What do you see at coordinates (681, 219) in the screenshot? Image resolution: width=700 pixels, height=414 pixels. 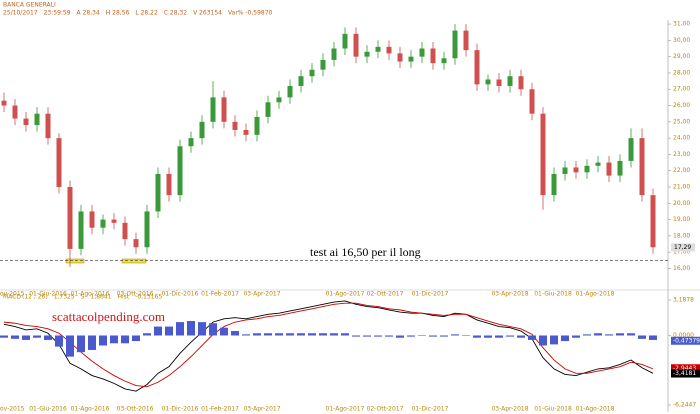 I see `y-tick-label: 19,00` at bounding box center [681, 219].